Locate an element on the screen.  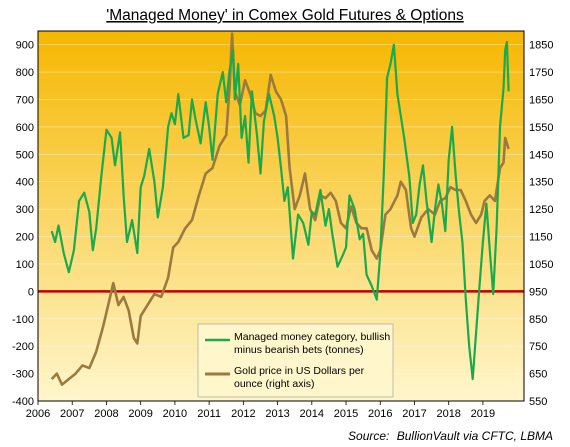
right-tick-label: 1350 is located at coordinates (541, 183).